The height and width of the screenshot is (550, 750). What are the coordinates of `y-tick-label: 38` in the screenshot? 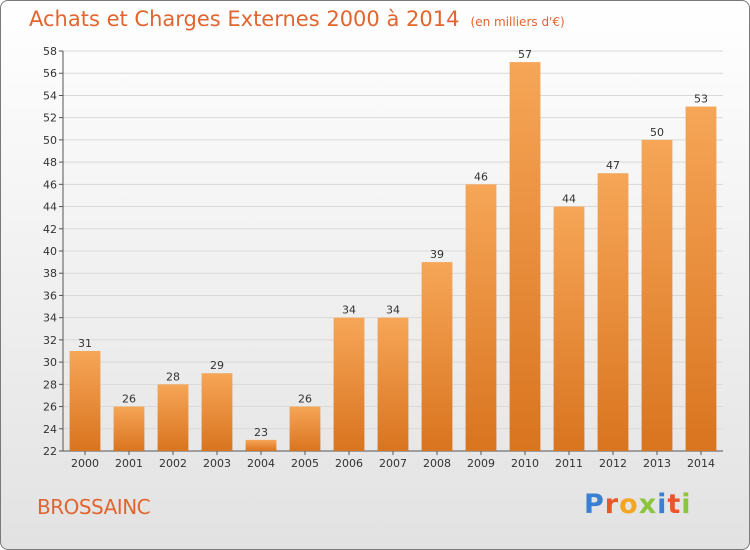 It's located at (50, 273).